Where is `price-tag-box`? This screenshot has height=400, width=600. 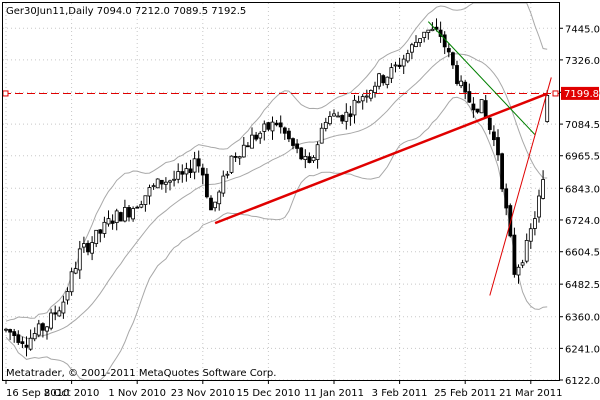
price-tag-box is located at coordinates (580, 93).